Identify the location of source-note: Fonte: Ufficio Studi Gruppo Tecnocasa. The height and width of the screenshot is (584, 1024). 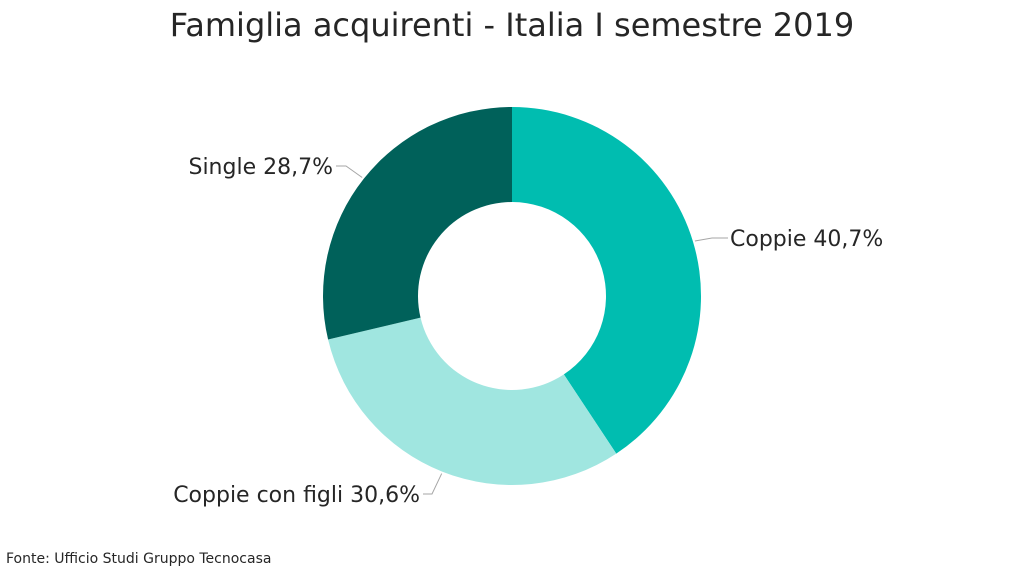
(139, 559).